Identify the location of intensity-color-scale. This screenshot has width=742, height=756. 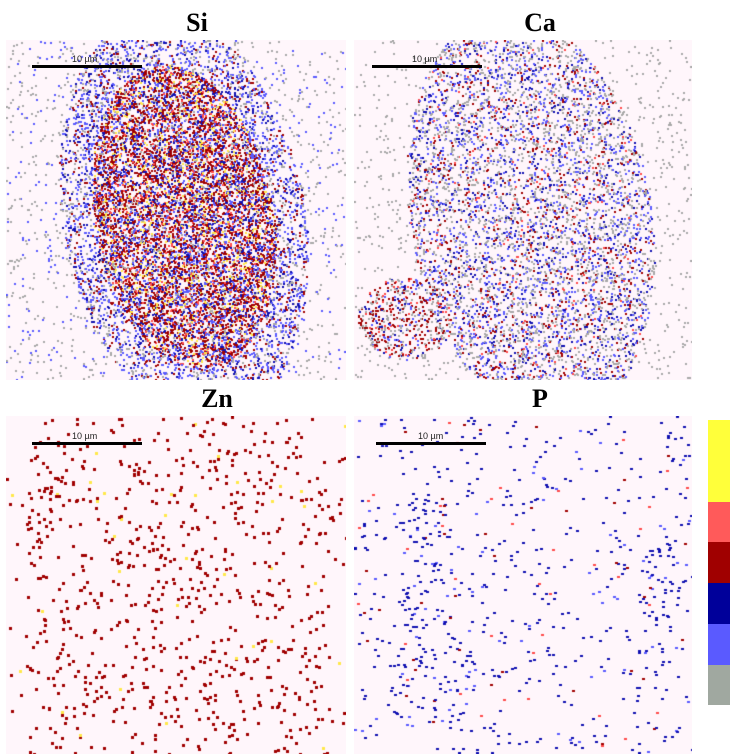
(719, 583).